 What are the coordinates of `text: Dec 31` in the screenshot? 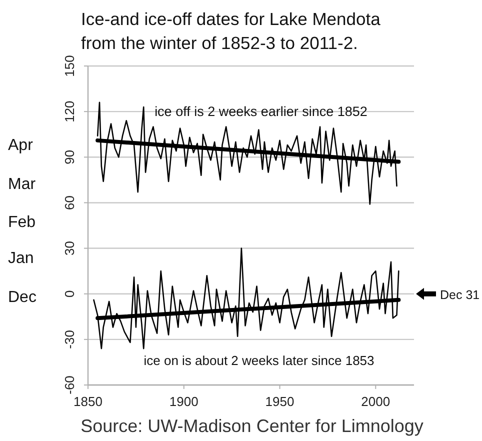 It's located at (460, 295).